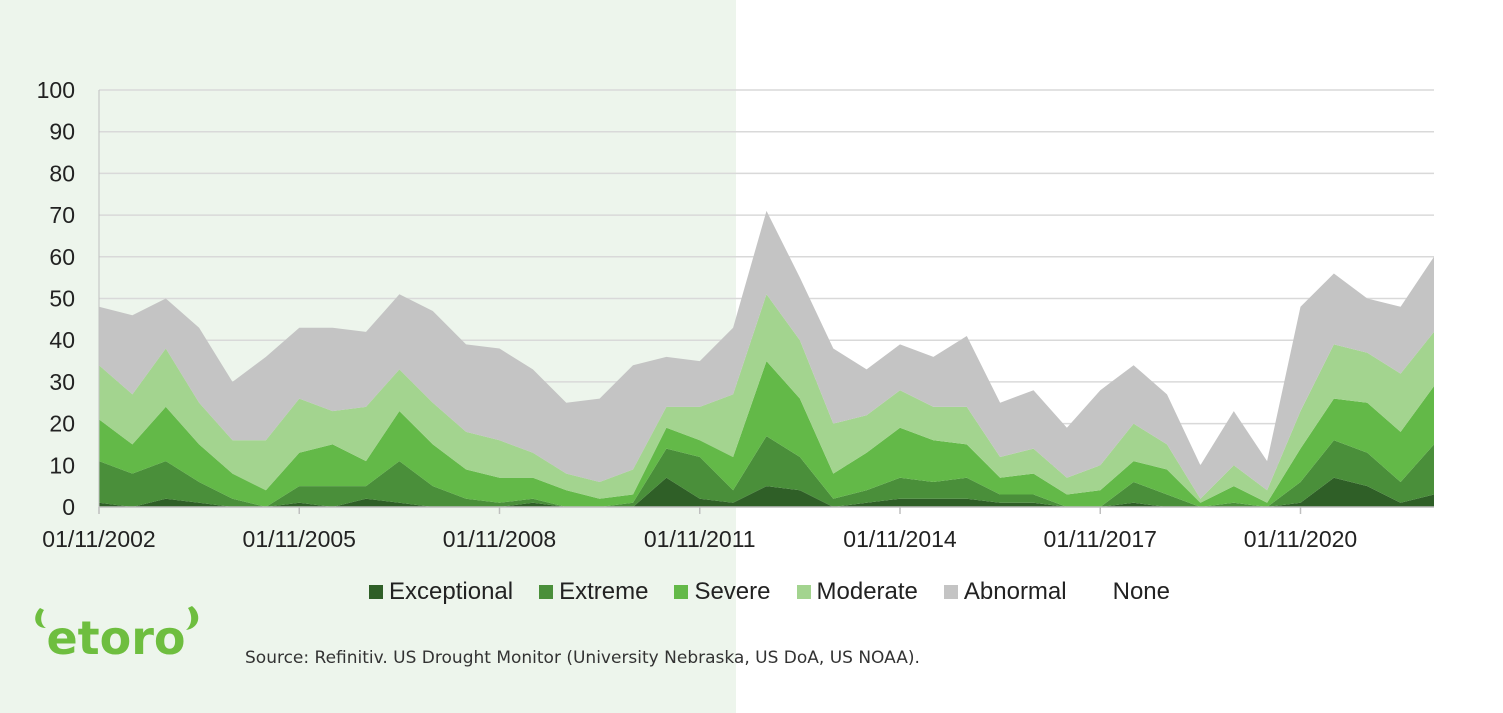  Describe the element at coordinates (115, 635) in the screenshot. I see `logo-wordmark: etoro` at that location.